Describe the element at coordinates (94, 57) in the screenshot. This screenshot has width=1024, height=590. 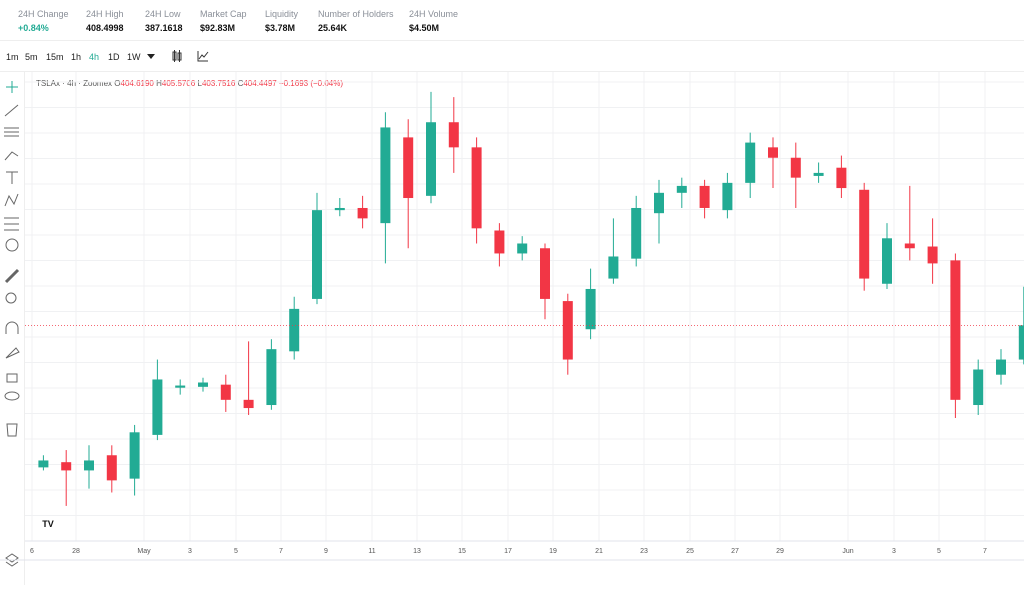
I see `interval-button: 4h` at that location.